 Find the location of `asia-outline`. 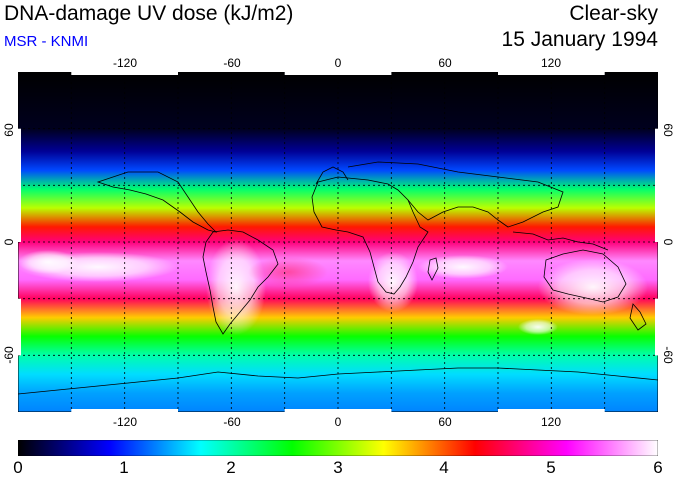

asia-outline is located at coordinates (455, 194).